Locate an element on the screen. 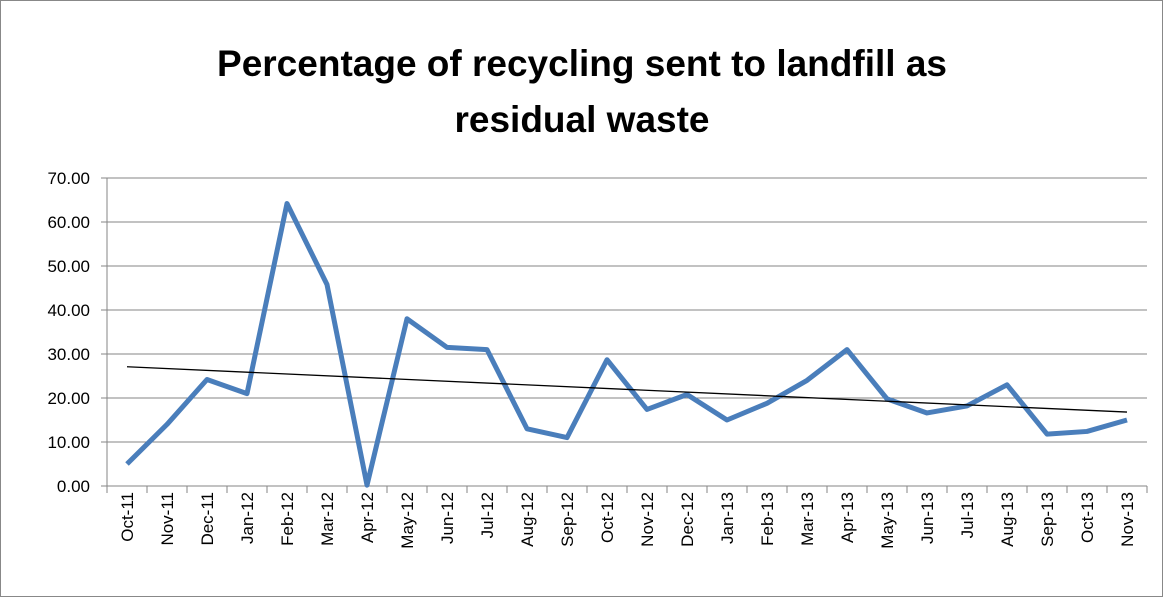  x-tick-label: Jul-13 is located at coordinates (967, 515).